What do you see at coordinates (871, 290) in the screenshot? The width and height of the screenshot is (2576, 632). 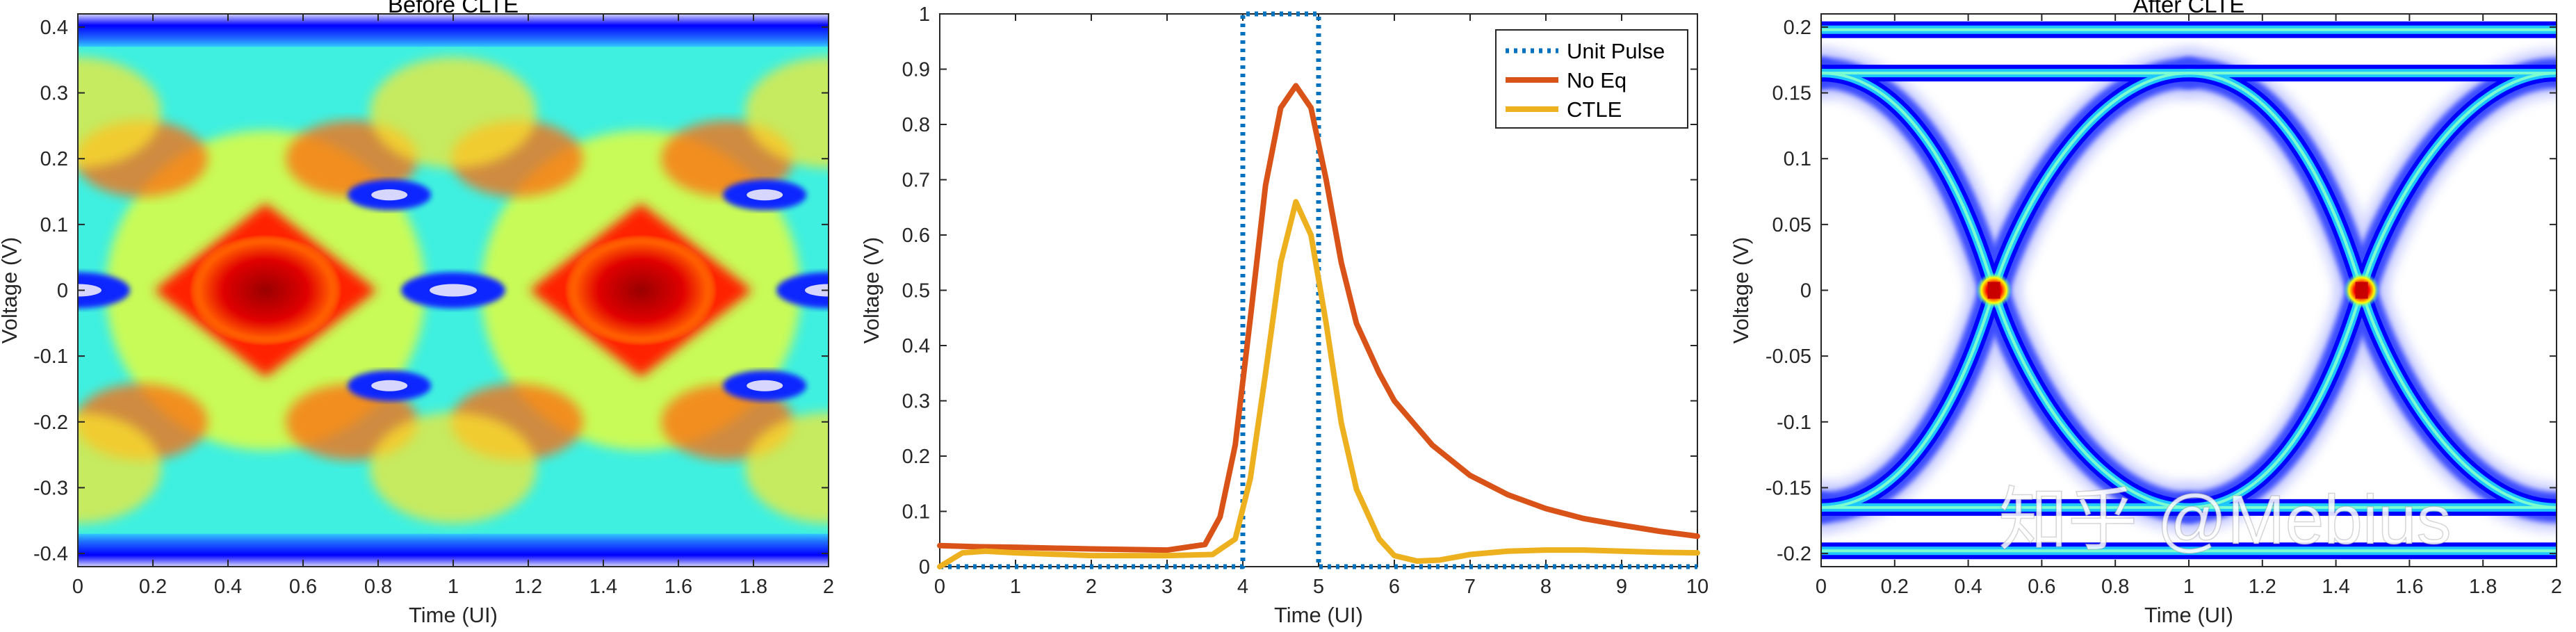 I see `pulse-y-axis-label: Voltage (V)` at bounding box center [871, 290].